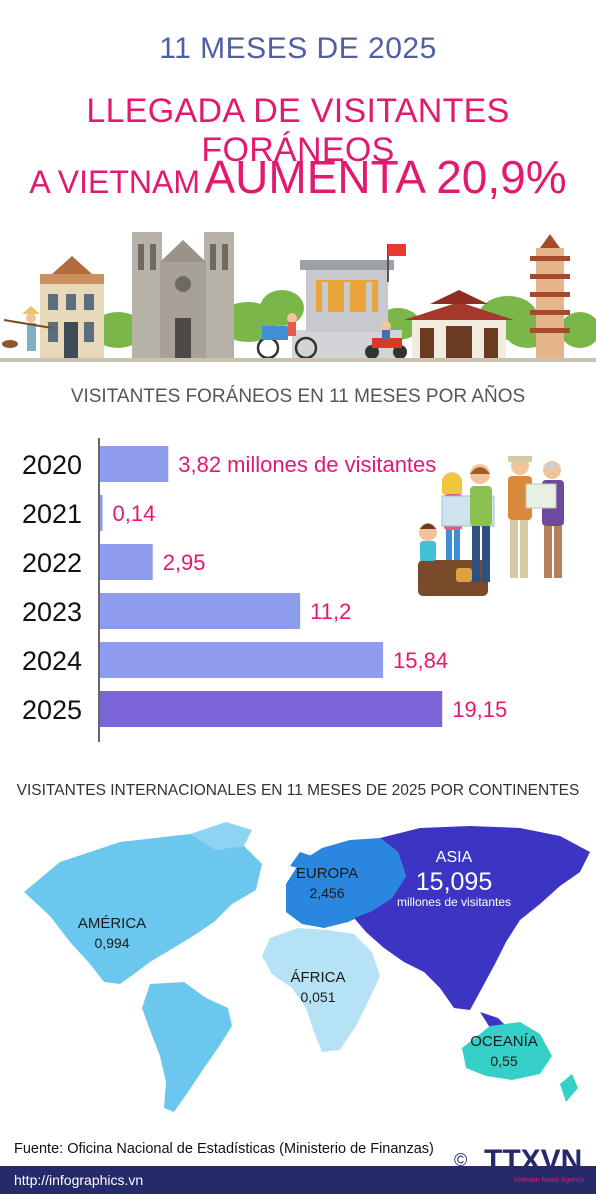 This screenshot has width=596, height=1194. I want to click on pagoda-icon, so click(550, 296).